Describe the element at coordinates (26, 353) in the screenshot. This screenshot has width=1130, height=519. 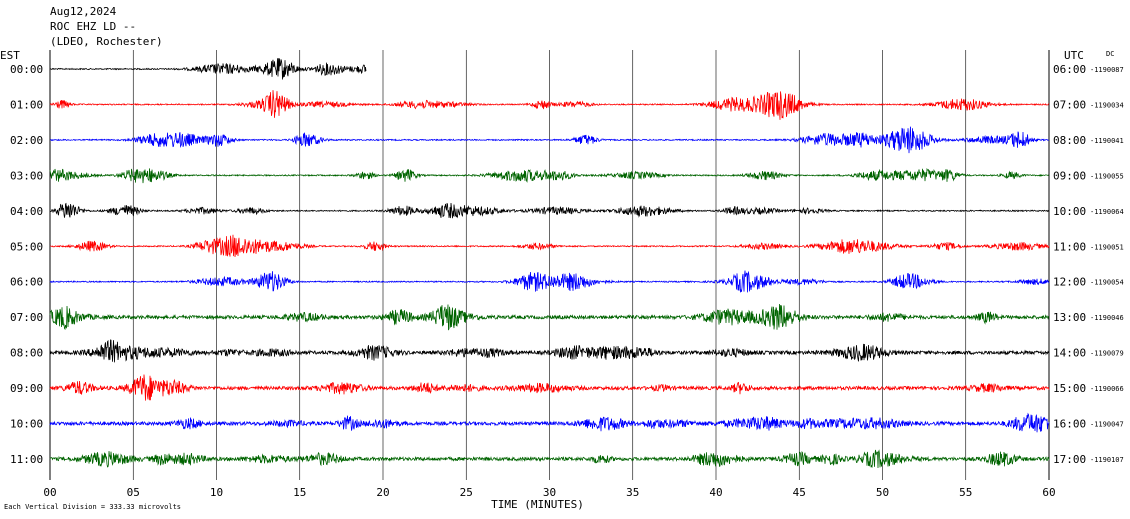
I see `est-label: 08:00` at that location.